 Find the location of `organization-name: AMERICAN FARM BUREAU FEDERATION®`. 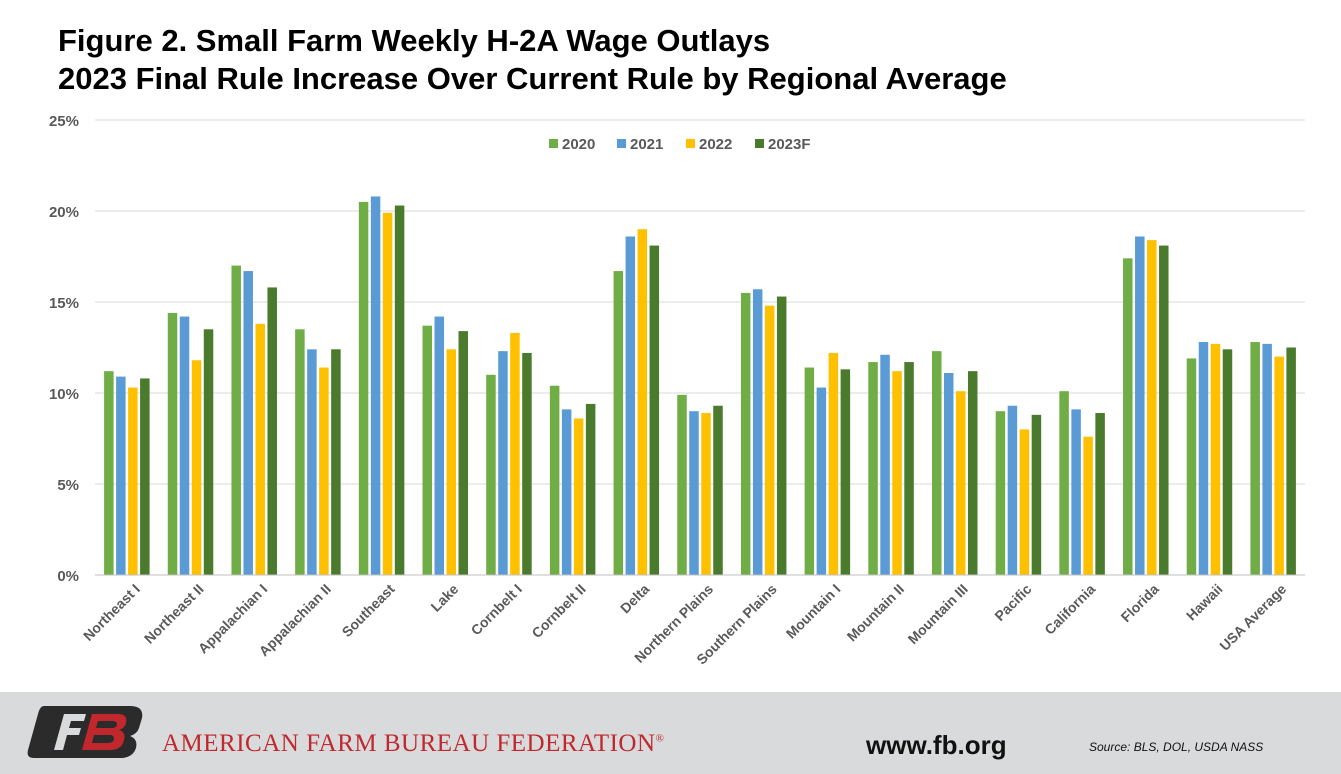

organization-name: AMERICAN FARM BUREAU FEDERATION® is located at coordinates (413, 744).